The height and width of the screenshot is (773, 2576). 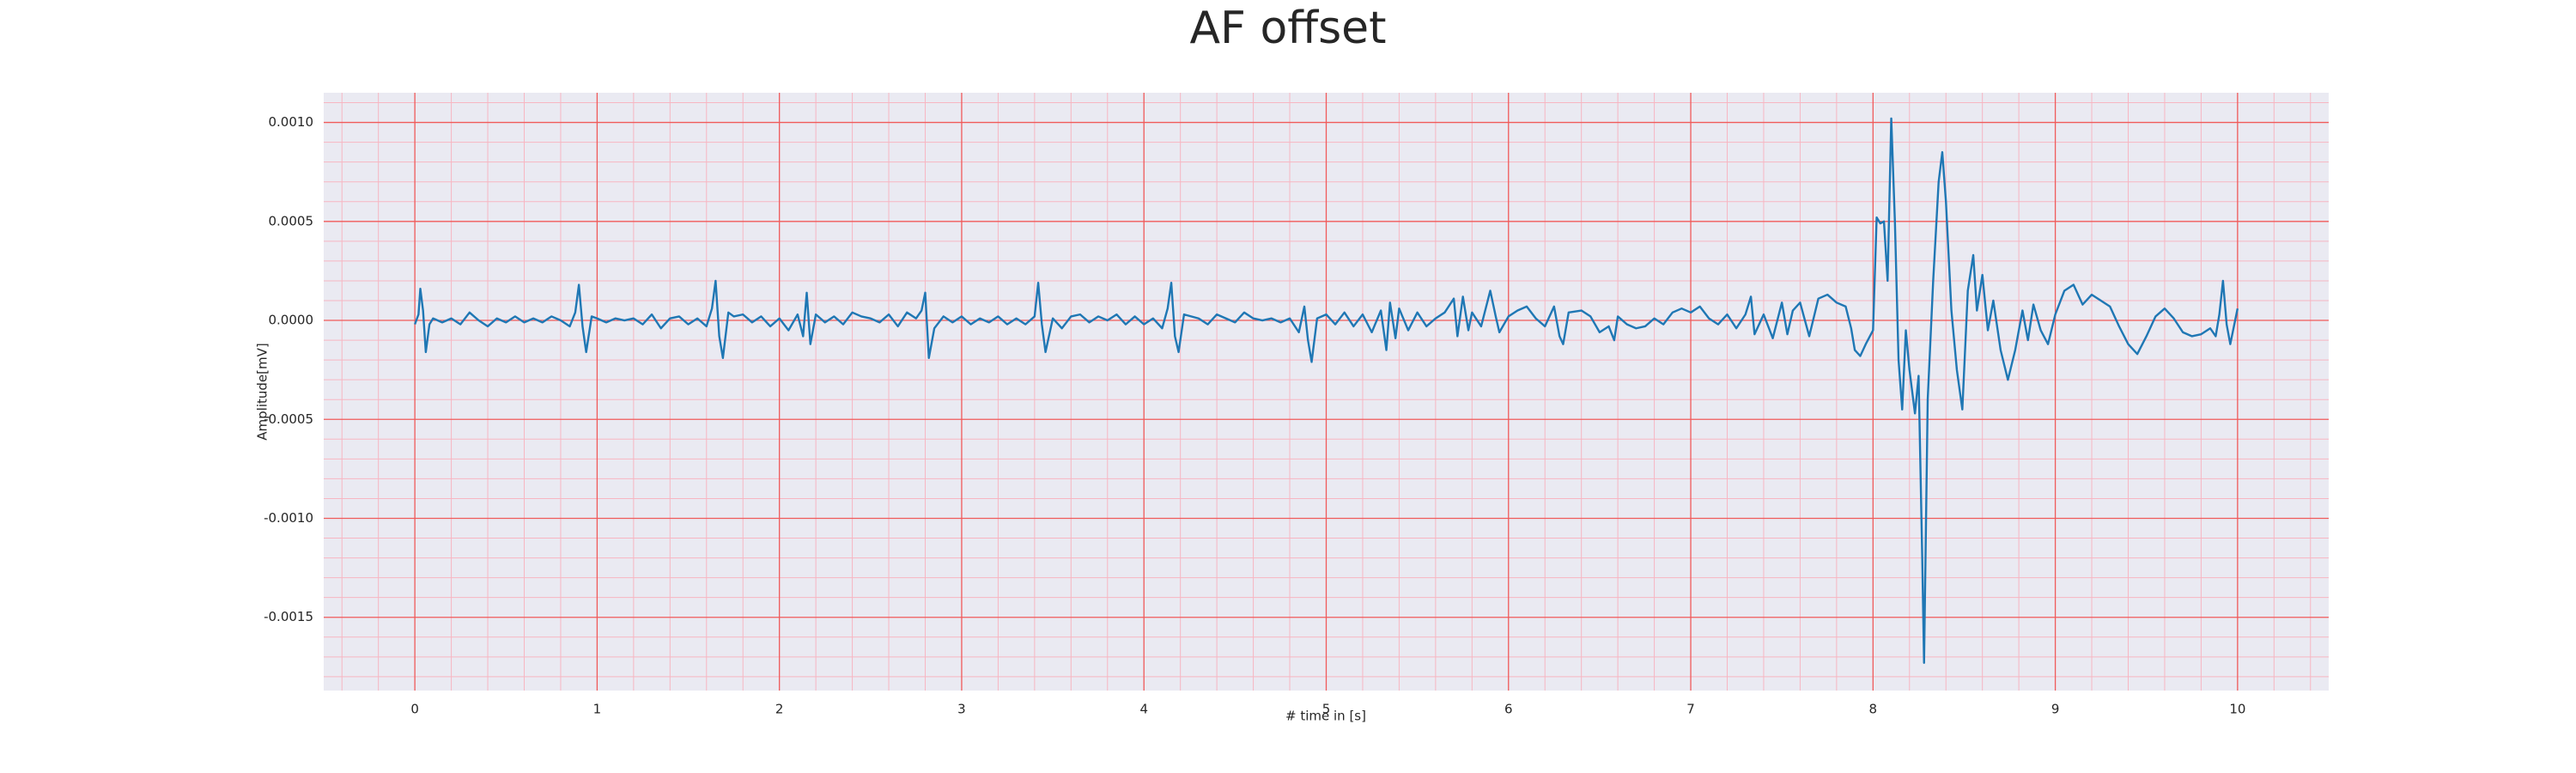 What do you see at coordinates (291, 320) in the screenshot?
I see `y-tick-label: 0.0000` at bounding box center [291, 320].